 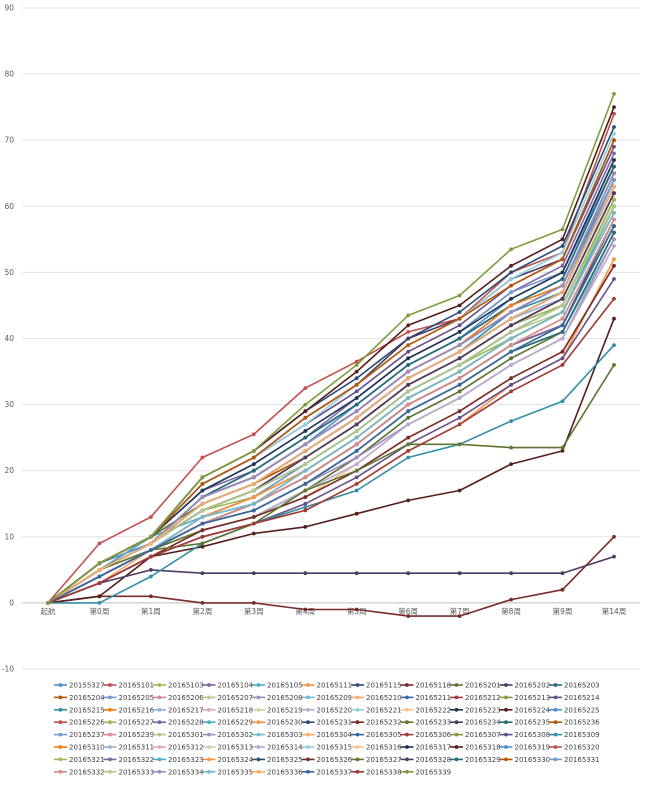 I want to click on legend-item: 20165213, so click(x=525, y=698).